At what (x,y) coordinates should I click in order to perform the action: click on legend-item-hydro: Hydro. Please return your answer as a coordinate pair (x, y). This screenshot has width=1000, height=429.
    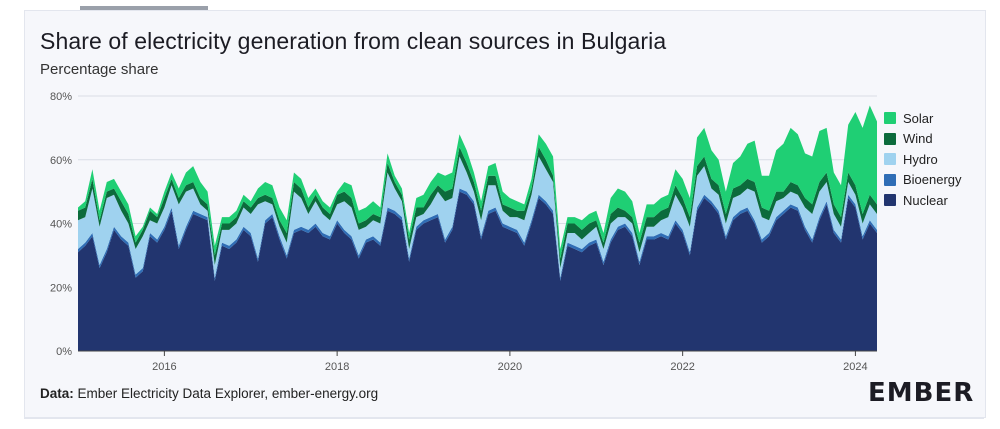
    Looking at the image, I should click on (923, 159).